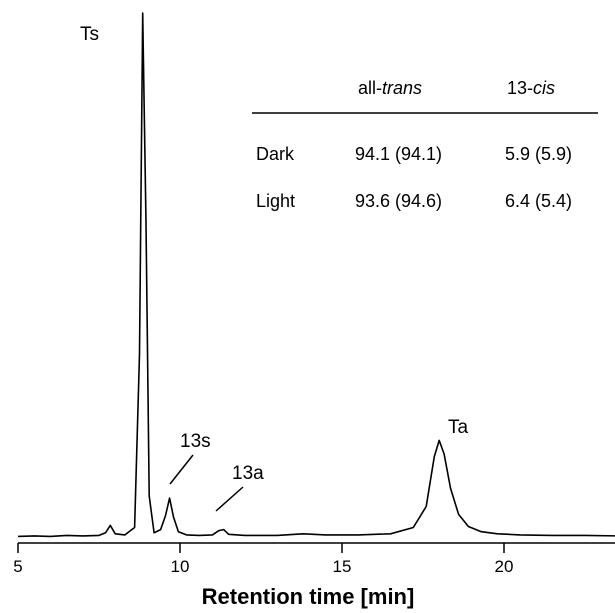 The width and height of the screenshot is (615, 613). I want to click on table-row-label: Dark, so click(275, 154).